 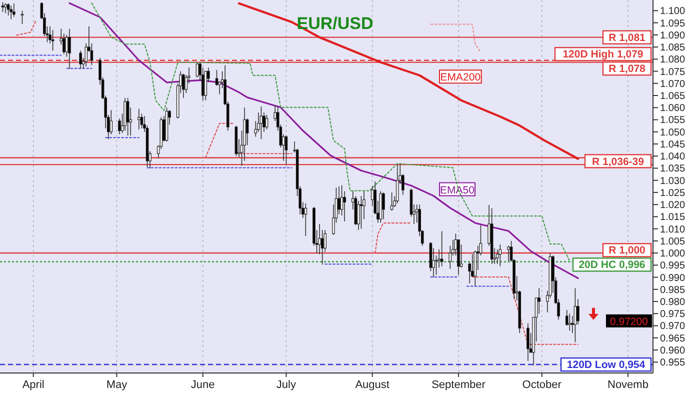 I want to click on y-tick-label: 1.015, so click(x=673, y=218).